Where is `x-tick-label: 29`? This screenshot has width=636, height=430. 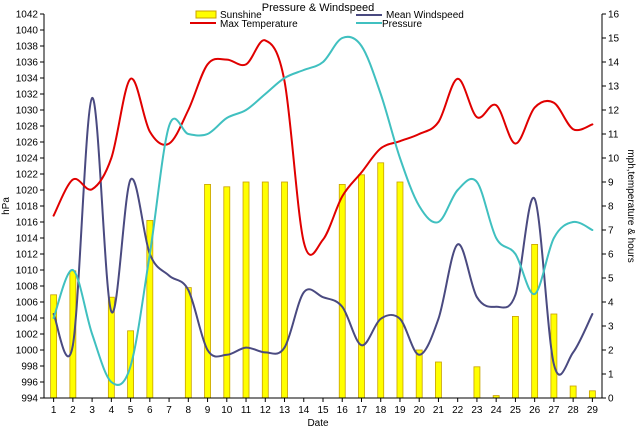
x-tick-label: 29 is located at coordinates (593, 410).